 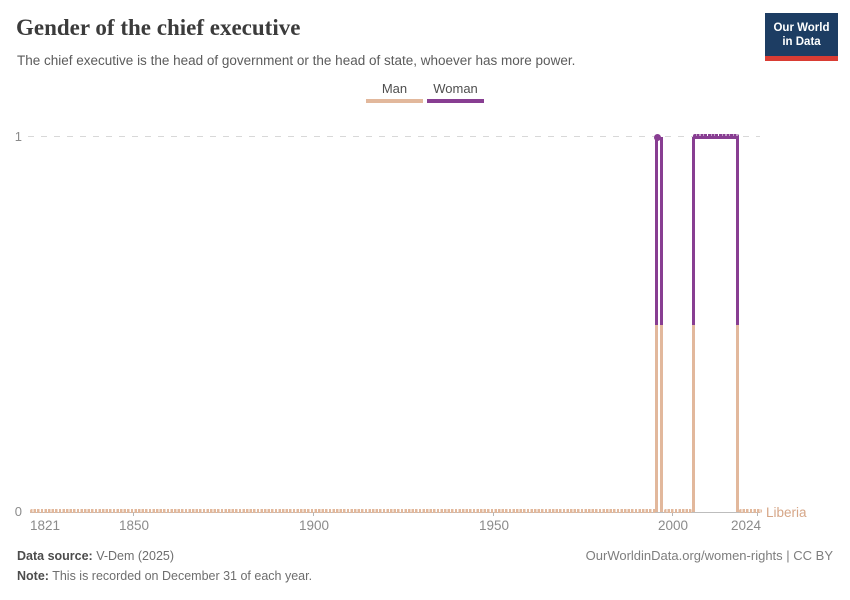 I want to click on y-axis-label-0: 0, so click(x=18, y=511).